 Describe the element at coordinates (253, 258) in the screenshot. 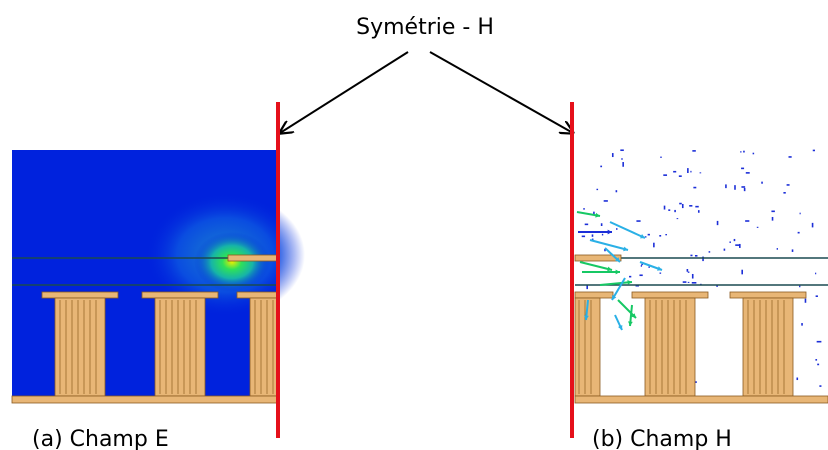

I see `e-probe-strip` at that location.